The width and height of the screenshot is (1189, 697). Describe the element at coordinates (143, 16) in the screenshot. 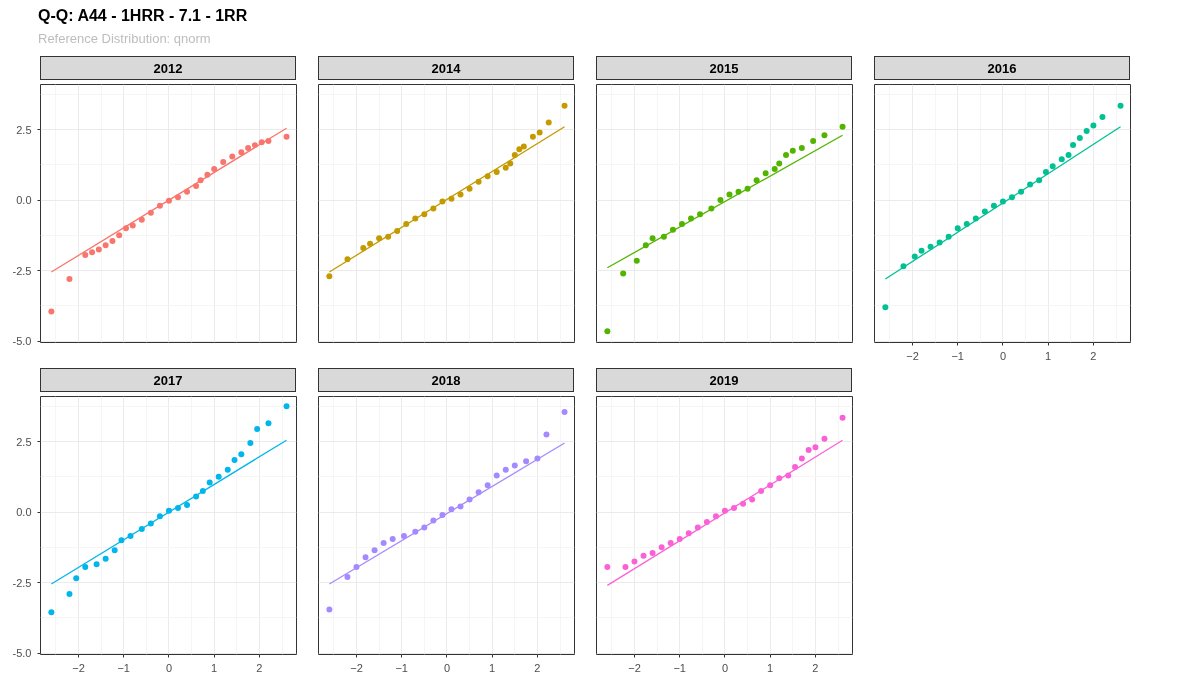

I see `text: Q-Q: A44 - 1HRR - 7.1 - 1RR` at that location.